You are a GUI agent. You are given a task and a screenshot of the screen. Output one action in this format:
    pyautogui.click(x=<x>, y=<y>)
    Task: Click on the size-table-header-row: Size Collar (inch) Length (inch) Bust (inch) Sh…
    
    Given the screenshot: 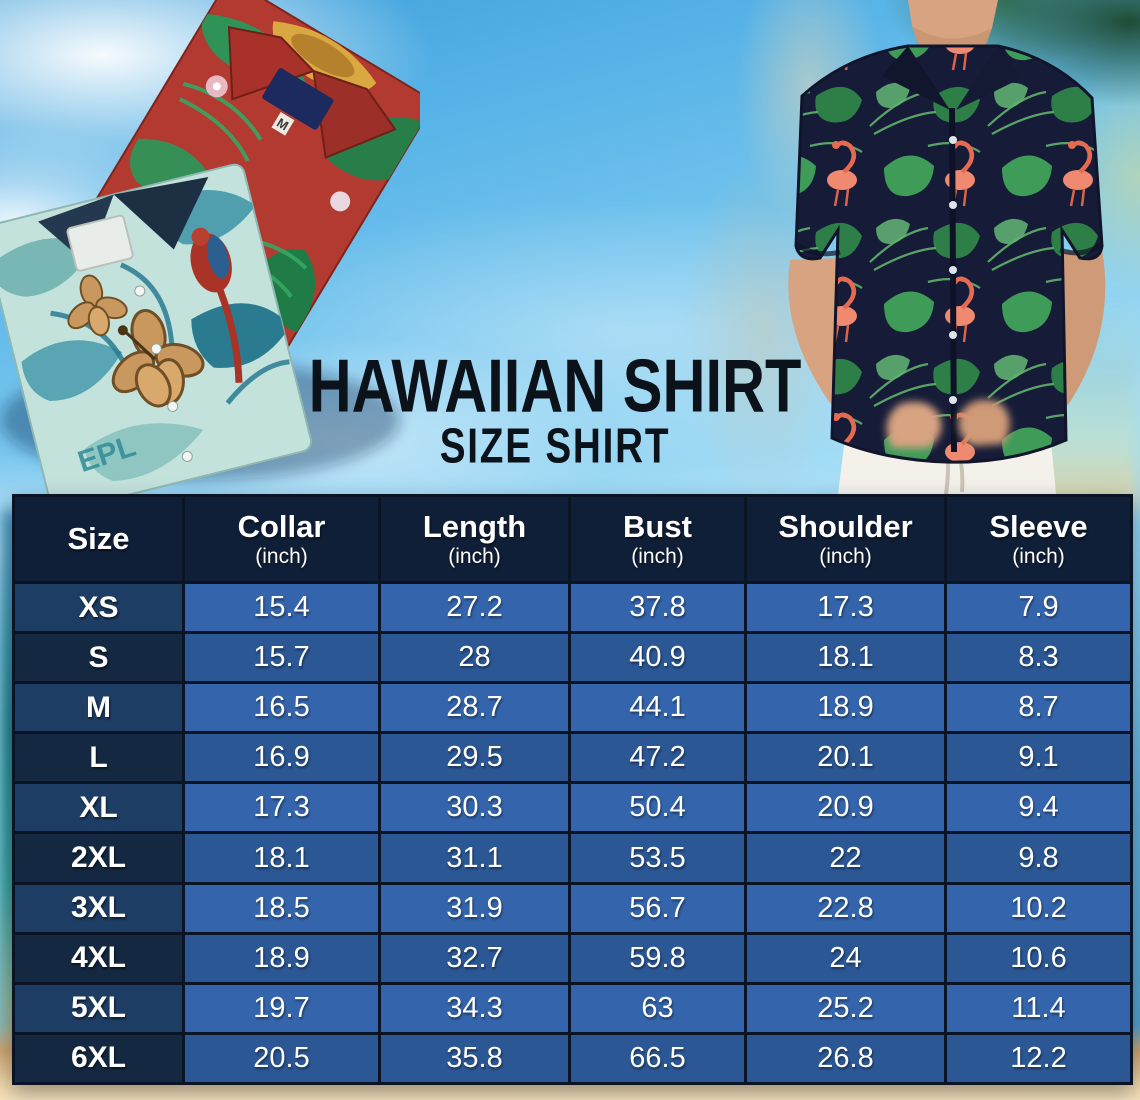 What is the action you would take?
    pyautogui.click(x=572, y=539)
    